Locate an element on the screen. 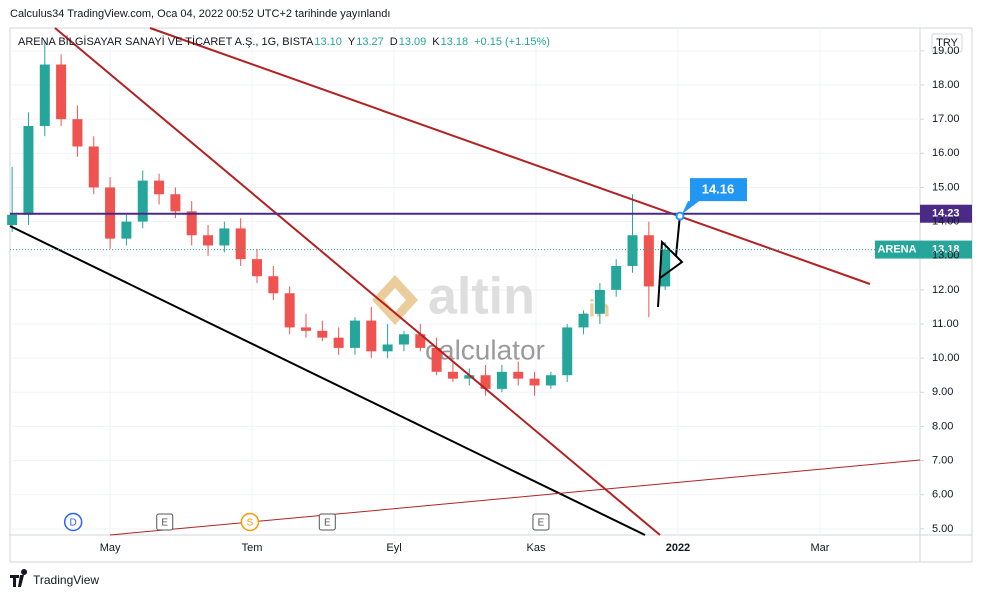  legend-change: +0.15 (+1.15%) is located at coordinates (512, 42).